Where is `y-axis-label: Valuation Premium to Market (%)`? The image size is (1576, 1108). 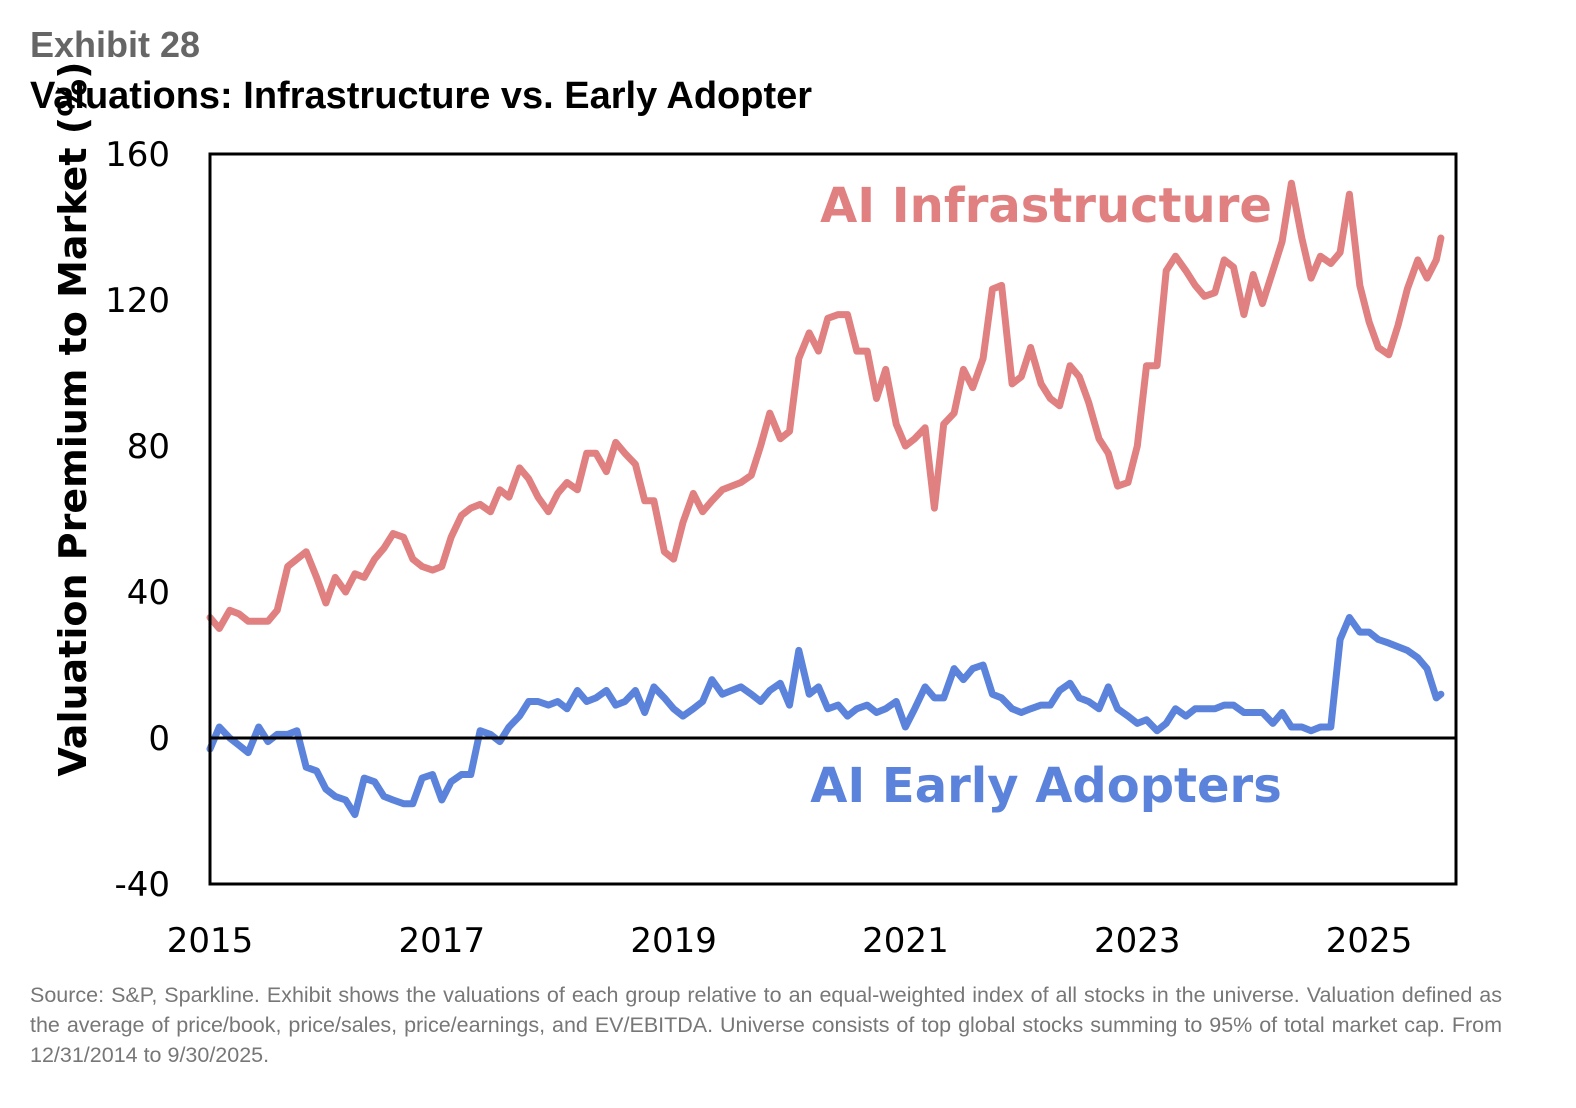
y-axis-label: Valuation Premium to Market (%) is located at coordinates (73, 418).